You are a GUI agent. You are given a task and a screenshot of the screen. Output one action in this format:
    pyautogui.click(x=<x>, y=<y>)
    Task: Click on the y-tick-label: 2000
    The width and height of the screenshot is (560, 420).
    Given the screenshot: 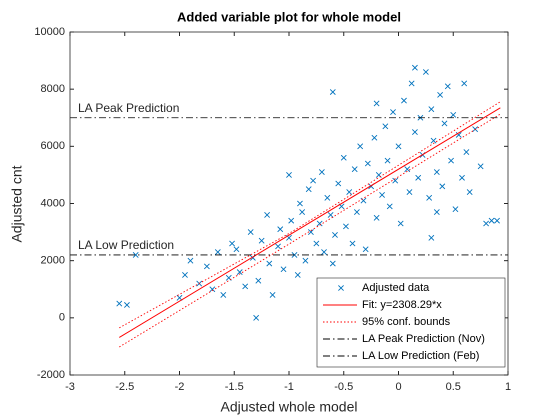 What is the action you would take?
    pyautogui.click(x=53, y=261)
    